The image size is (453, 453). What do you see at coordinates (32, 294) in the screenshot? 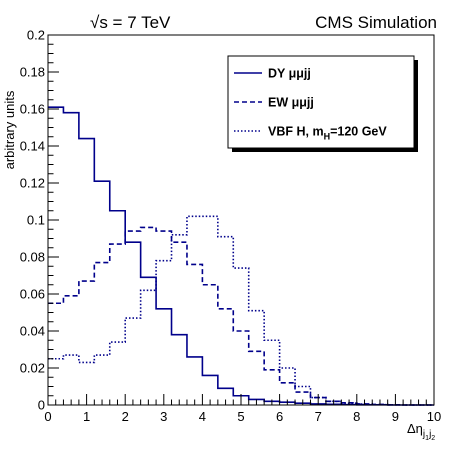
I see `y-tick-label: 0.06` at bounding box center [32, 294].